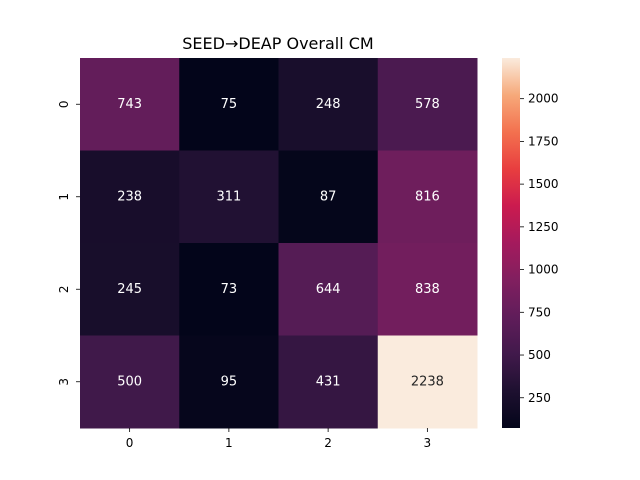 This screenshot has width=640, height=480. I want to click on cell-value-label: 75, so click(229, 104).